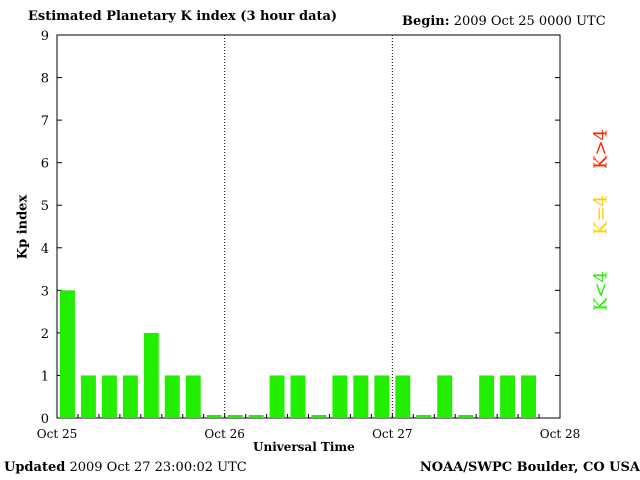 The width and height of the screenshot is (640, 480). I want to click on y-tick-label: 1, so click(45, 376).